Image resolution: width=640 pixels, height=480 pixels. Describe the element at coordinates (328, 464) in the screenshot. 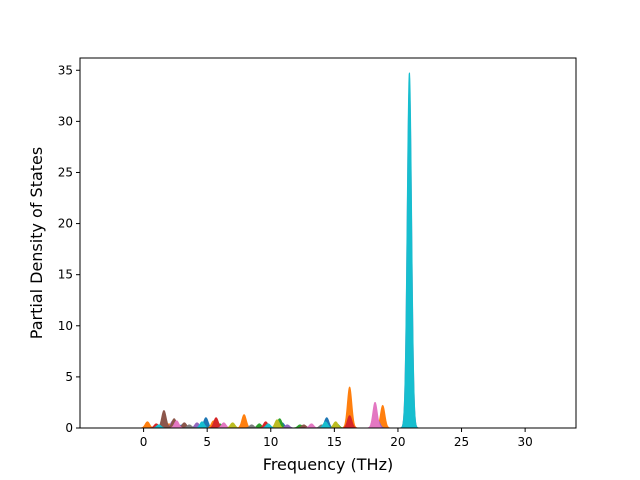

I see `x-axis-label: Frequency (THz)` at that location.